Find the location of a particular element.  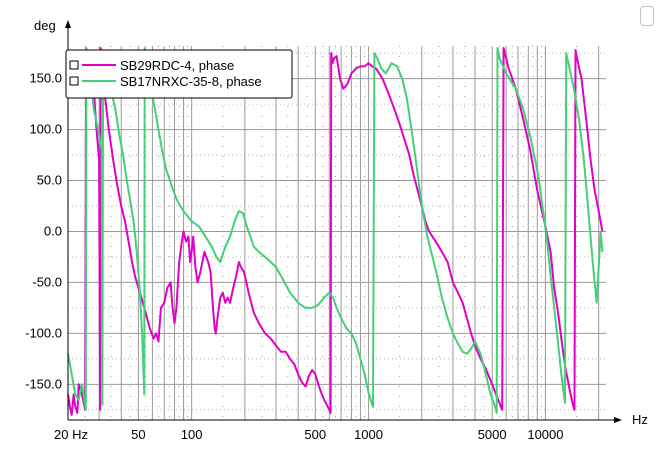

y-axis-label: deg is located at coordinates (45, 25).